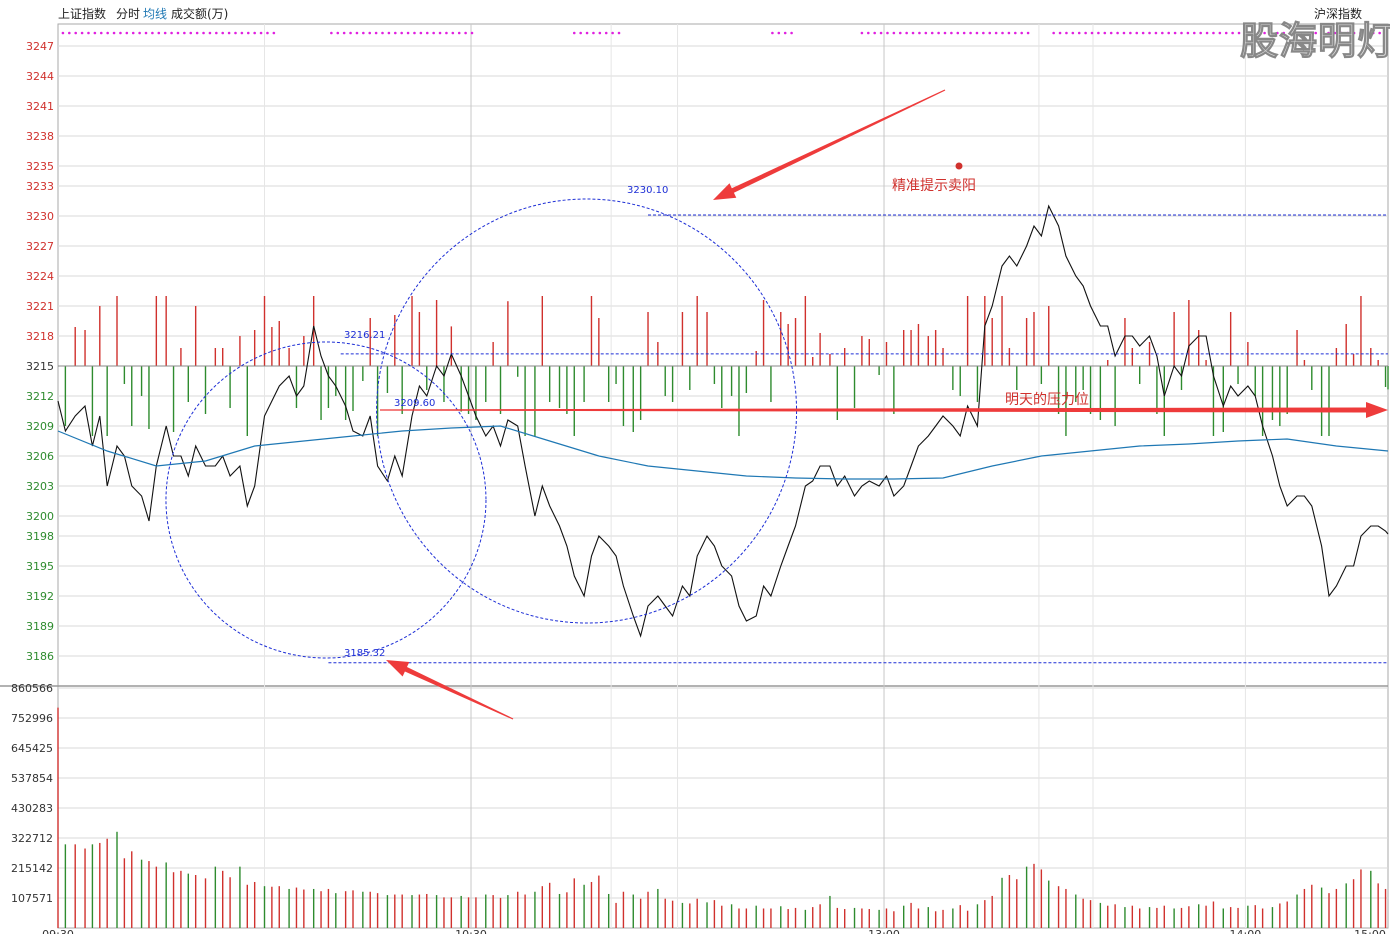 This screenshot has width=1390, height=934. Describe the element at coordinates (414, 403) in the screenshot. I see `mark-value-label: 3209.60` at that location.